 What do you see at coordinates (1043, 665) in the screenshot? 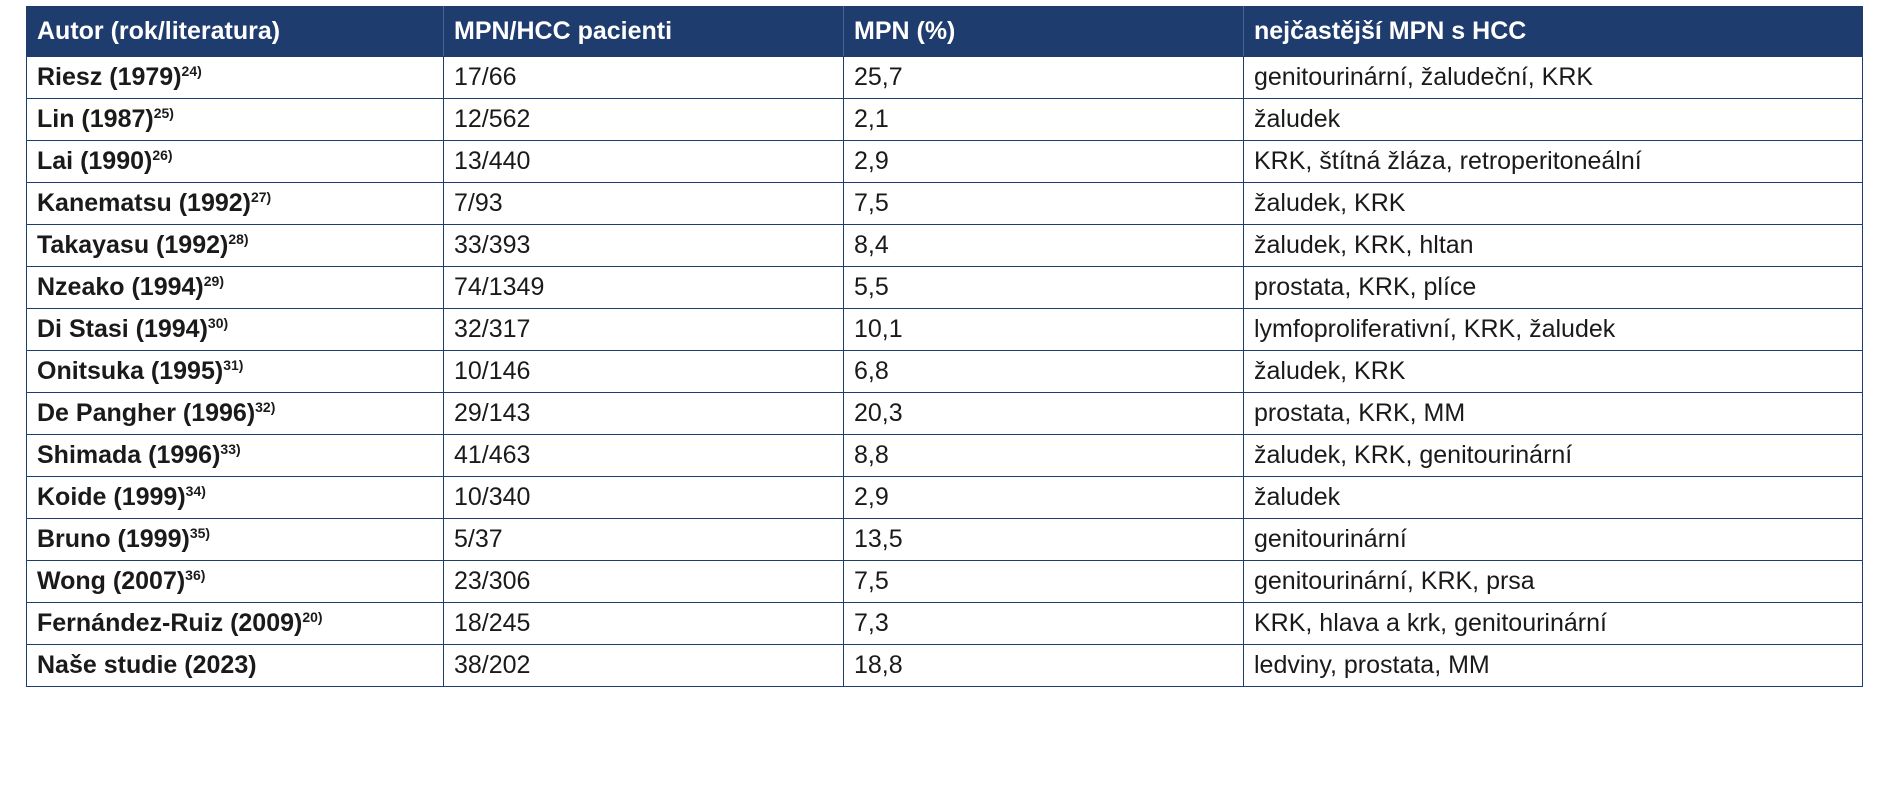
I see `cell-mpn-percent: 18,8` at bounding box center [1043, 665].